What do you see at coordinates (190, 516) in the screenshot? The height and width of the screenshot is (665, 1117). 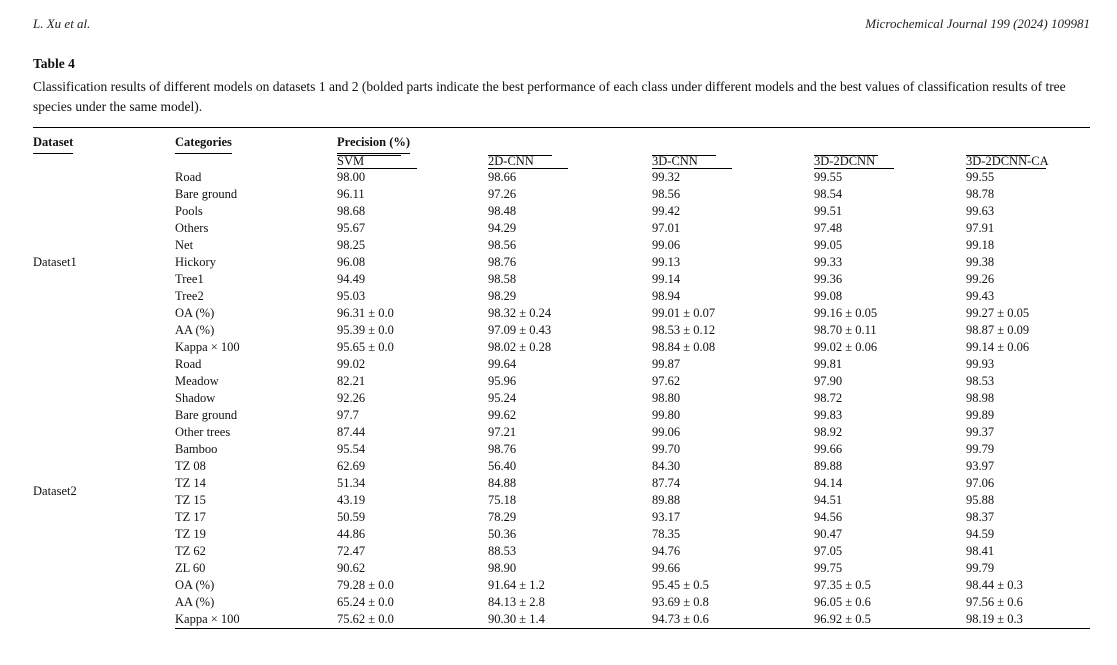 I see `category-label: TZ 17` at bounding box center [190, 516].